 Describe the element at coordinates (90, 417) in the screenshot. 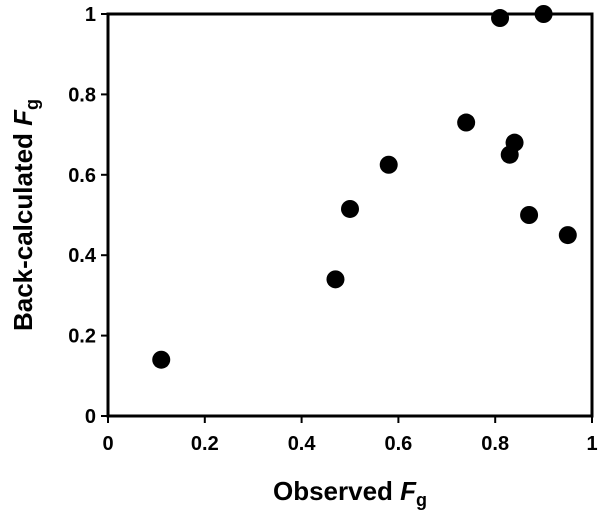

I see `y-tick-label: 0` at that location.